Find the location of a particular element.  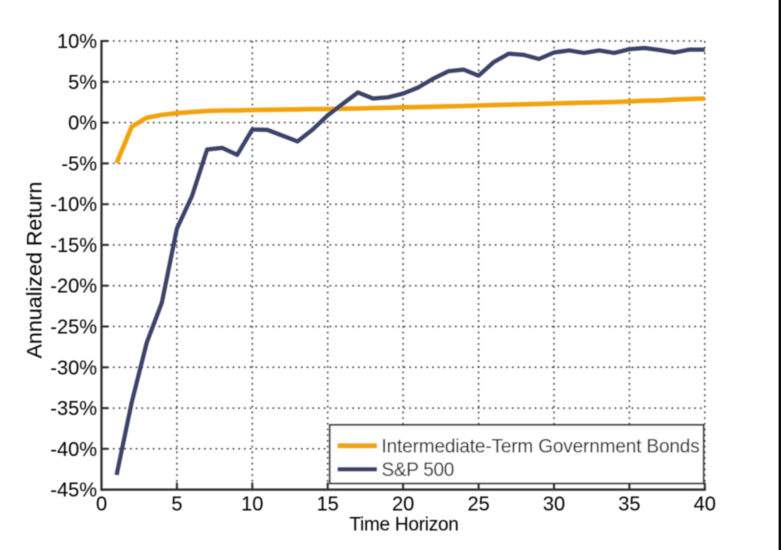

svg-text: 25 is located at coordinates (478, 505).